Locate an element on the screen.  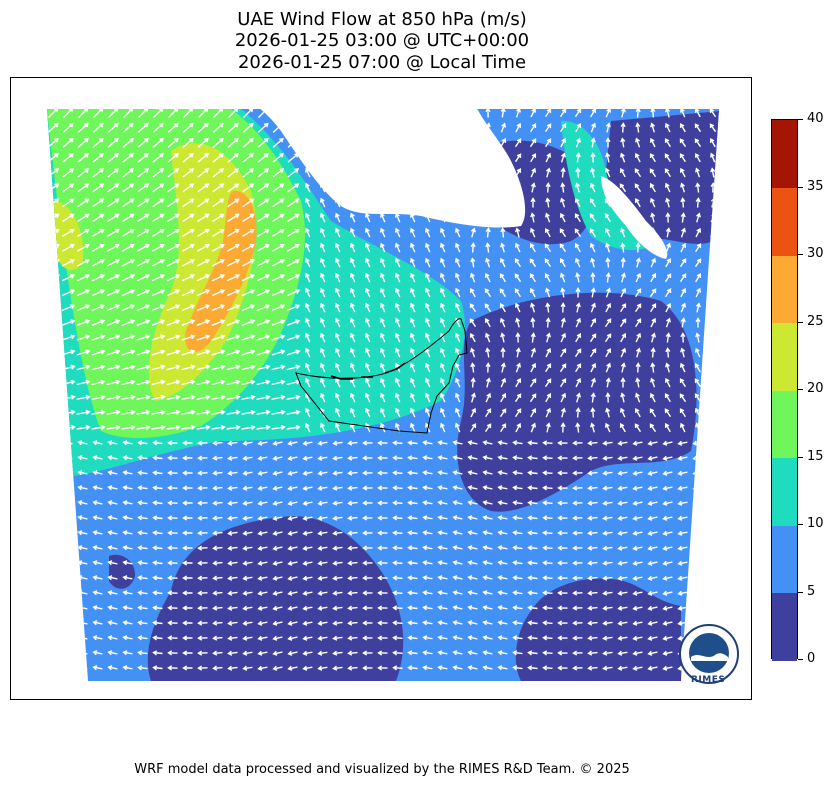
high-wind-patch-west is located at coordinates (68, 236).